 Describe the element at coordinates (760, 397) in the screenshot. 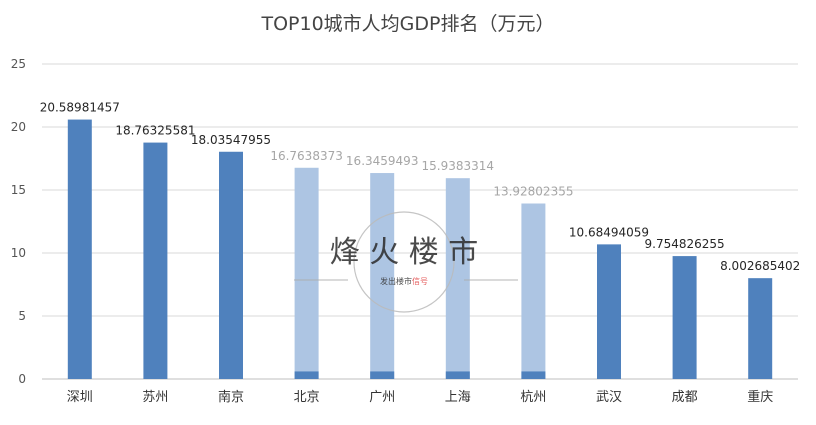

I see `x-tick-label: 重庆` at that location.